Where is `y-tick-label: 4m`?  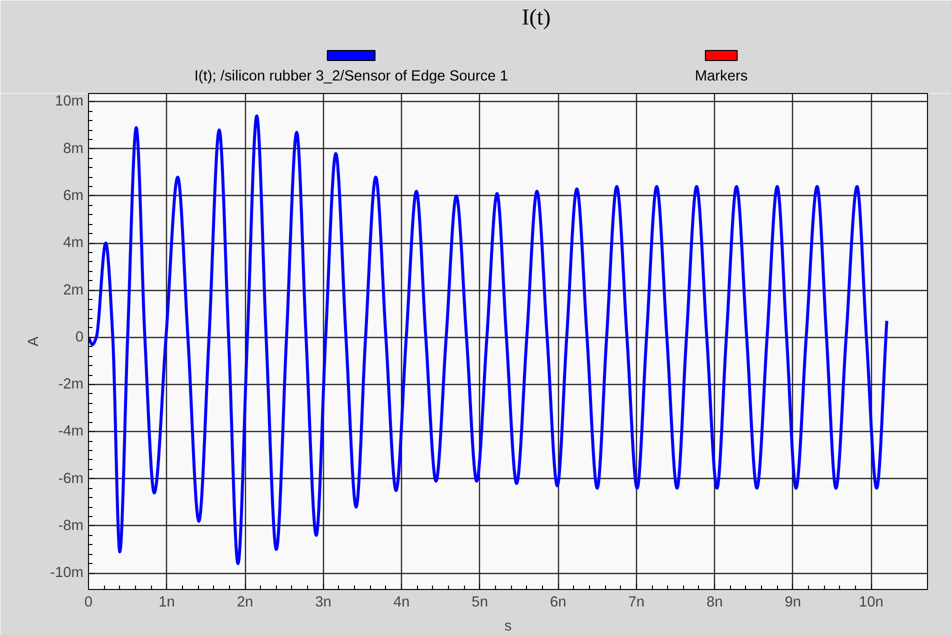
y-tick-label: 4m is located at coordinates (73, 243).